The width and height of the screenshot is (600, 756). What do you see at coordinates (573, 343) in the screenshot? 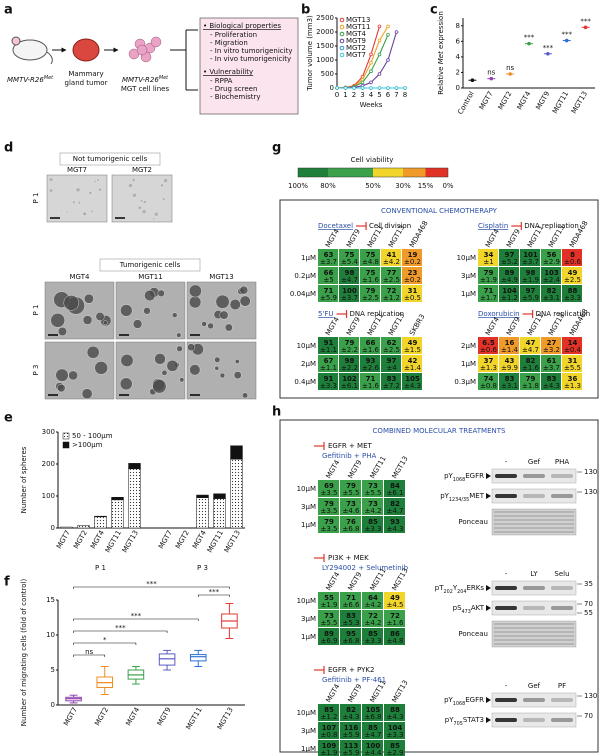
I see `cell-value: 14` at bounding box center [573, 343].